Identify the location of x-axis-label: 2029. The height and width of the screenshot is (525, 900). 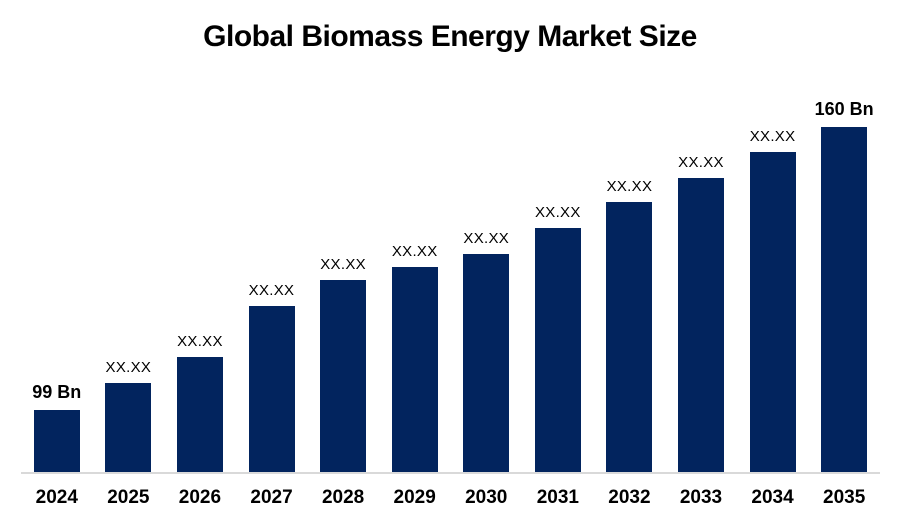
(414, 497).